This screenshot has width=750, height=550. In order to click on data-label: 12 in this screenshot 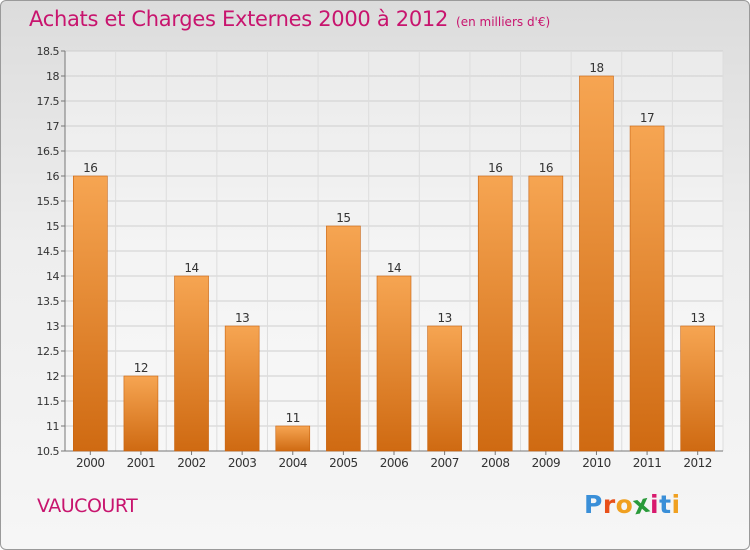, I will do `click(141, 368)`.